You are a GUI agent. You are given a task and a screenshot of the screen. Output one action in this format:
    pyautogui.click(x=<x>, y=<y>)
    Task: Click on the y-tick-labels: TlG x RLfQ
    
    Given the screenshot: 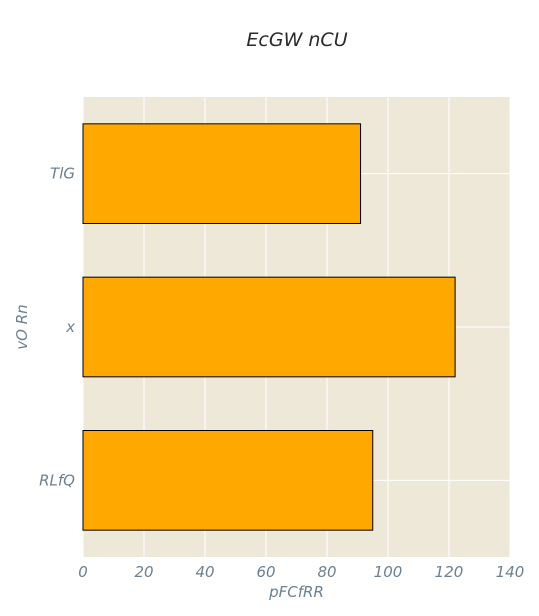 What is the action you would take?
    pyautogui.click(x=57, y=327)
    